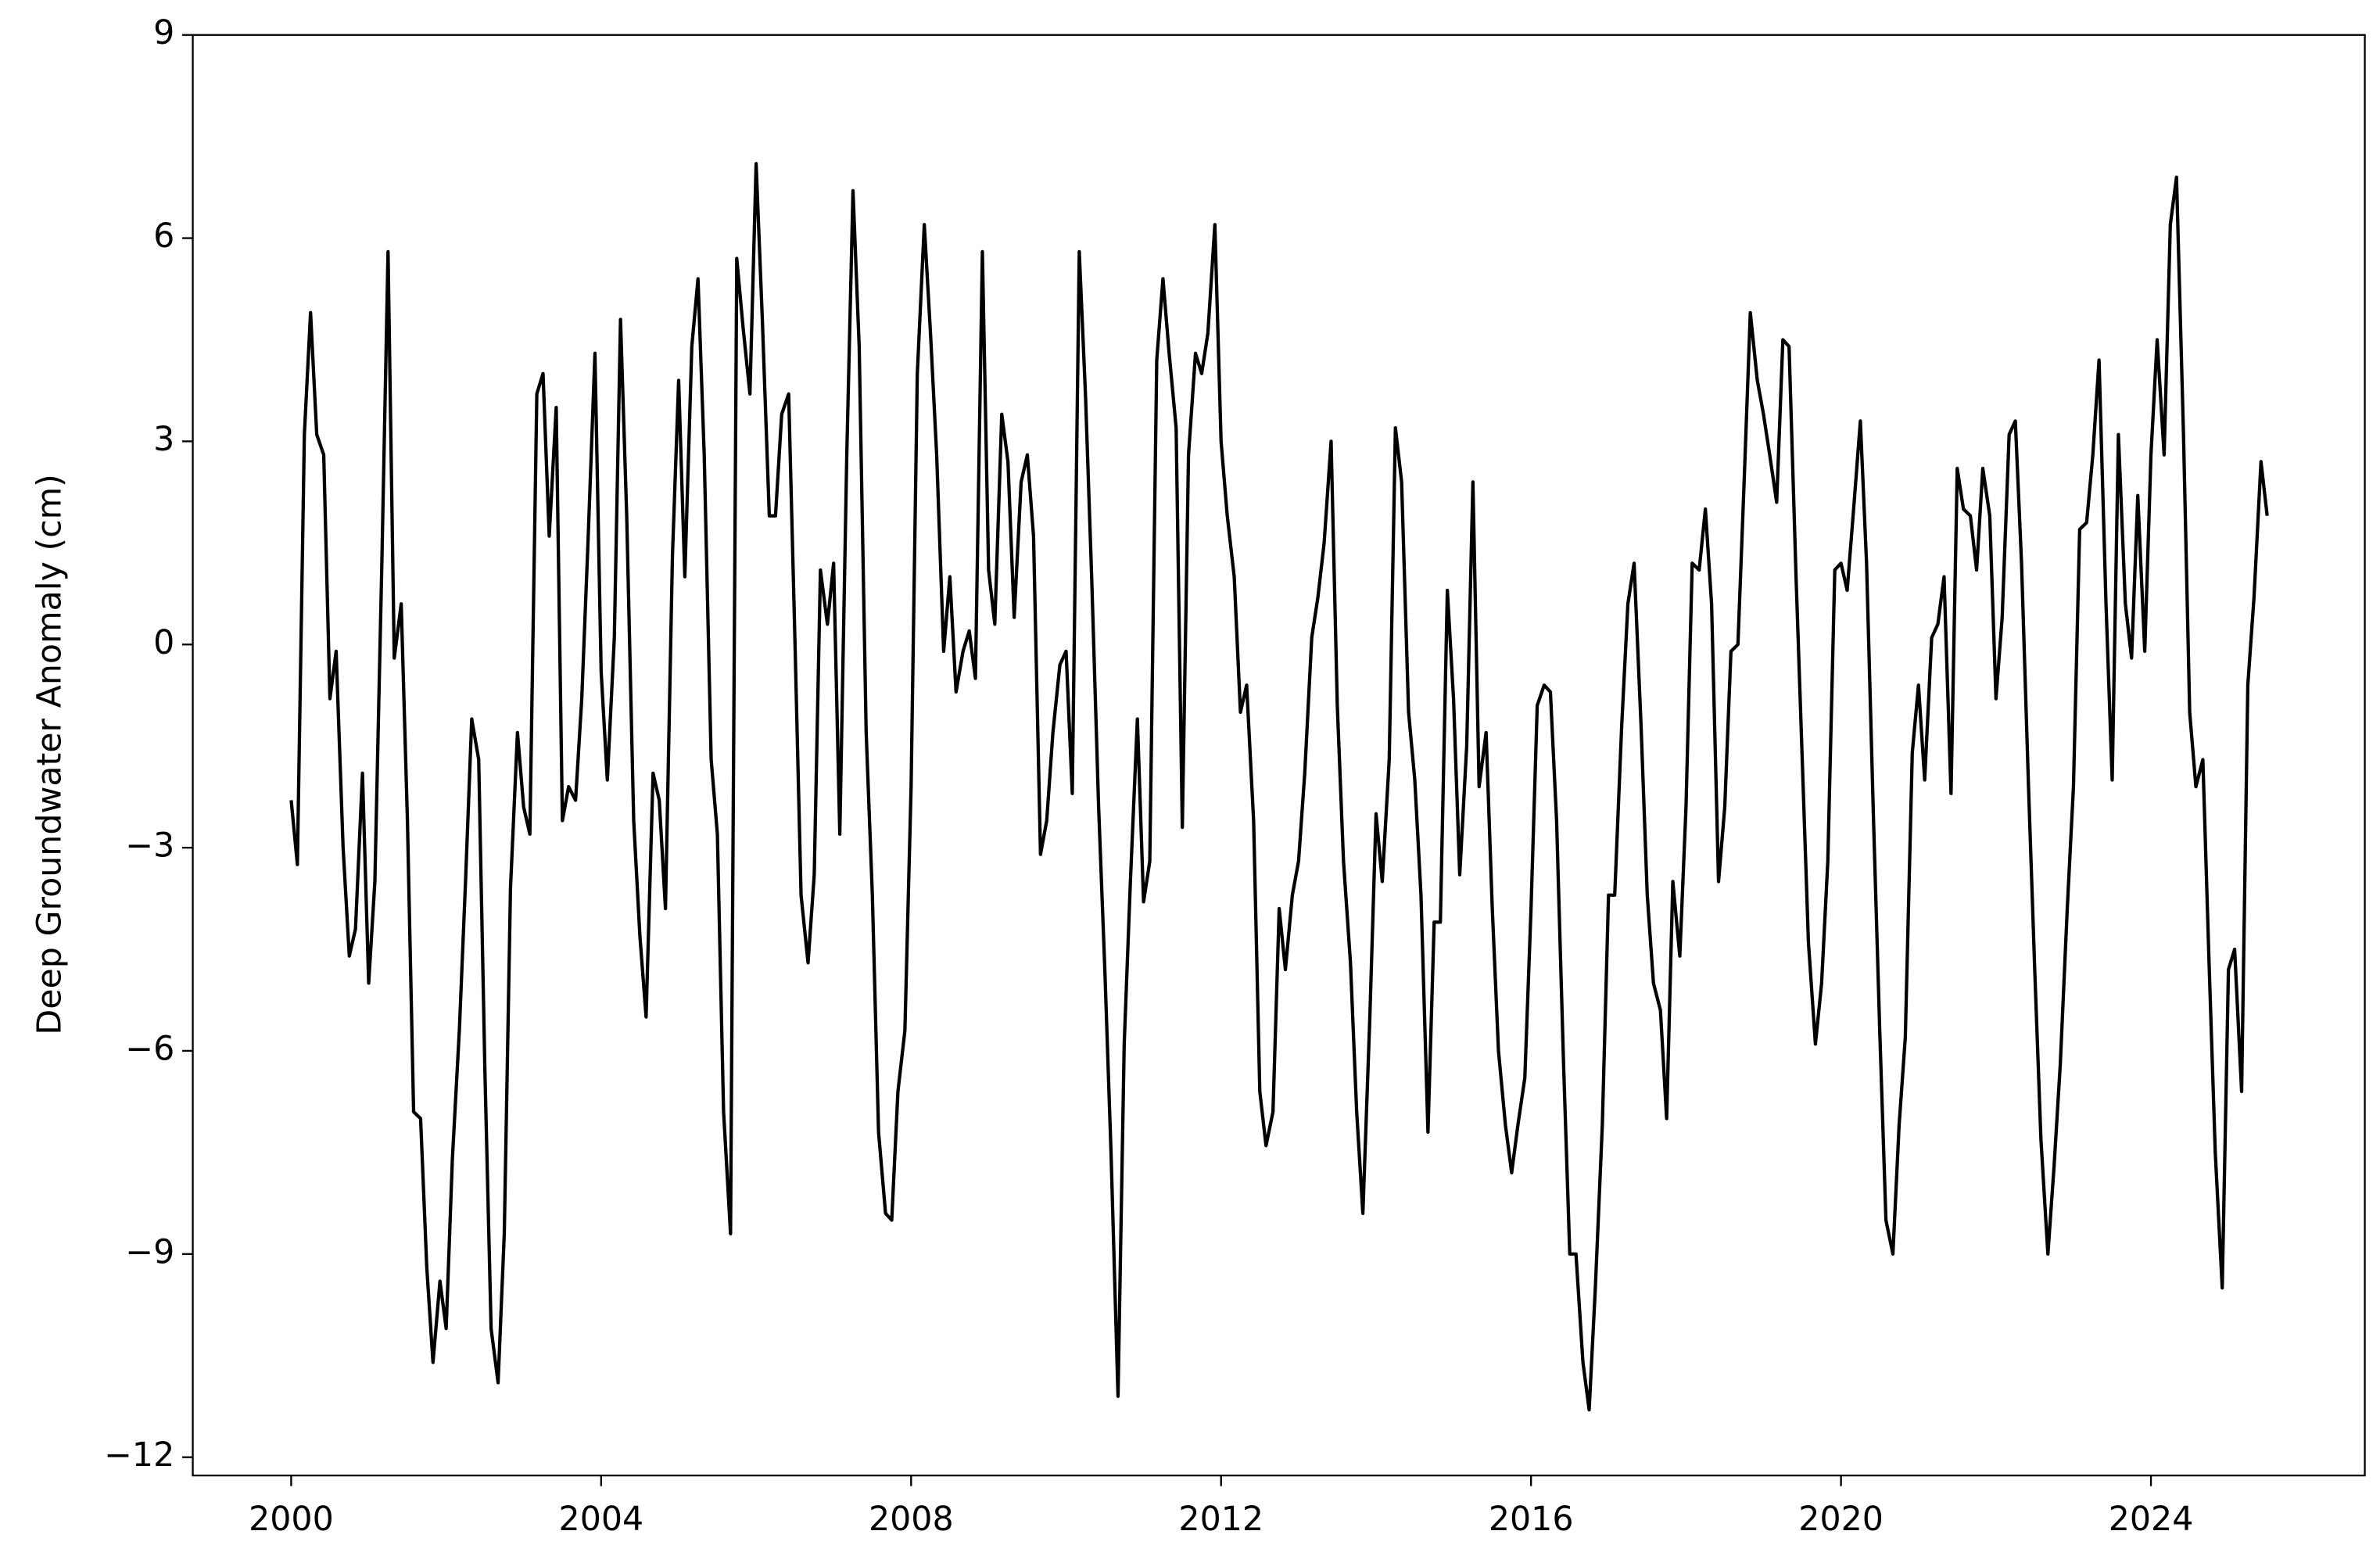  What do you see at coordinates (163, 236) in the screenshot?
I see `y-tick-label: 6` at bounding box center [163, 236].